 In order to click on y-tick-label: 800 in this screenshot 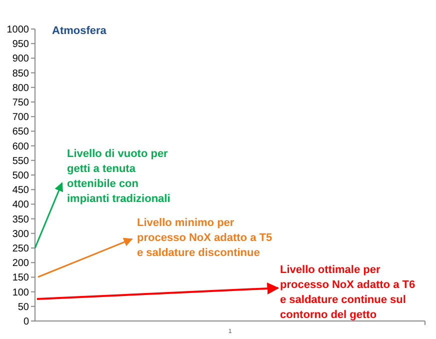, I will do `click(21, 88)`.